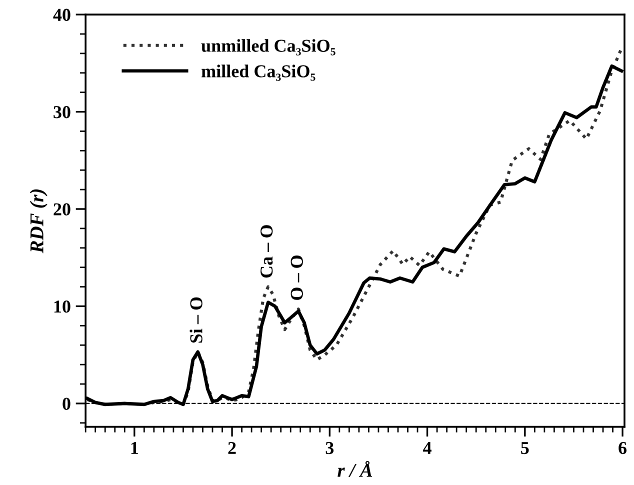 Image resolution: width=634 pixels, height=485 pixels. Describe the element at coordinates (296, 278) in the screenshot. I see `annotation: O – O` at that location.